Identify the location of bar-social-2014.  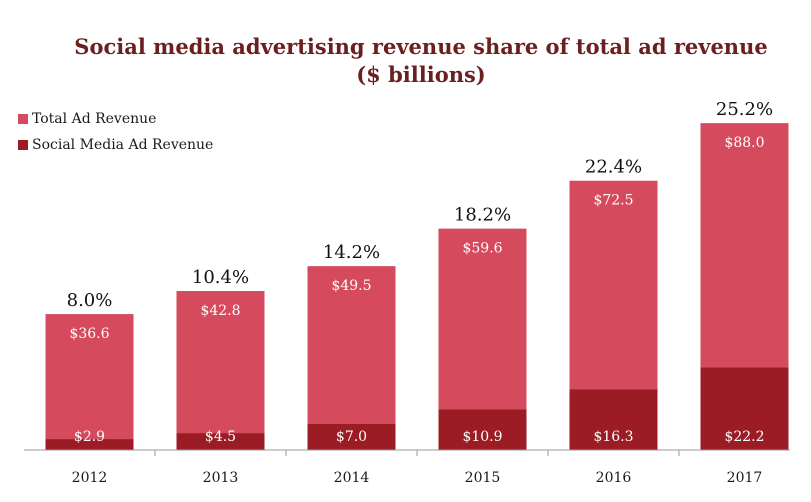
(351, 437).